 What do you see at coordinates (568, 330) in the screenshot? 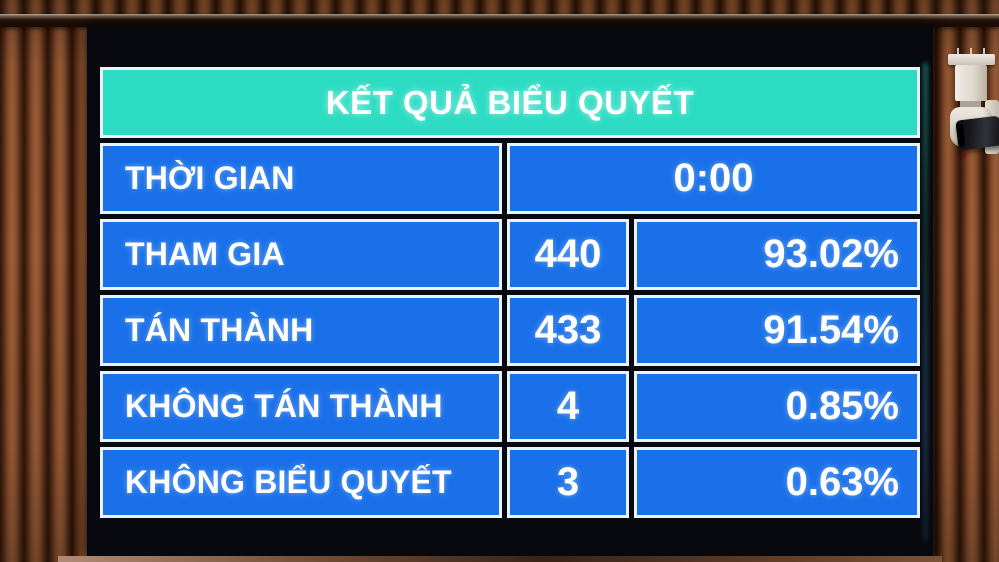
I see `row-tan-thanh-count: 433` at bounding box center [568, 330].